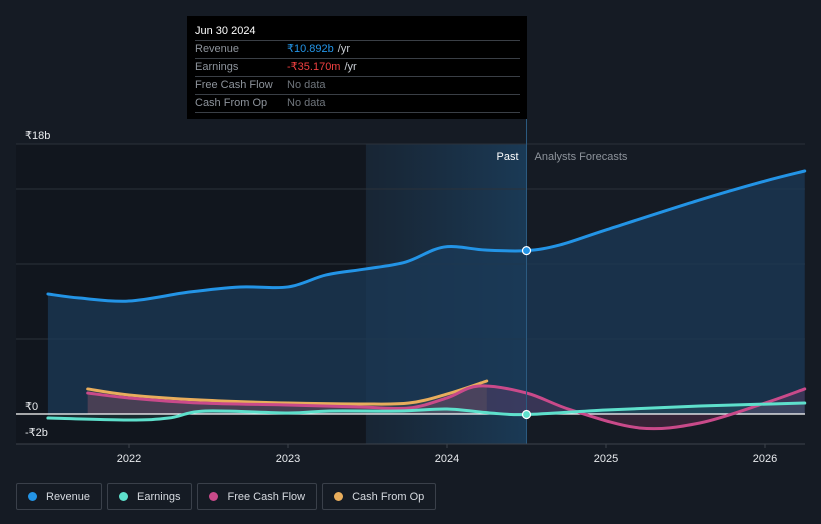 The image size is (821, 524). I want to click on legend-label: Free Cash Flow, so click(266, 496).